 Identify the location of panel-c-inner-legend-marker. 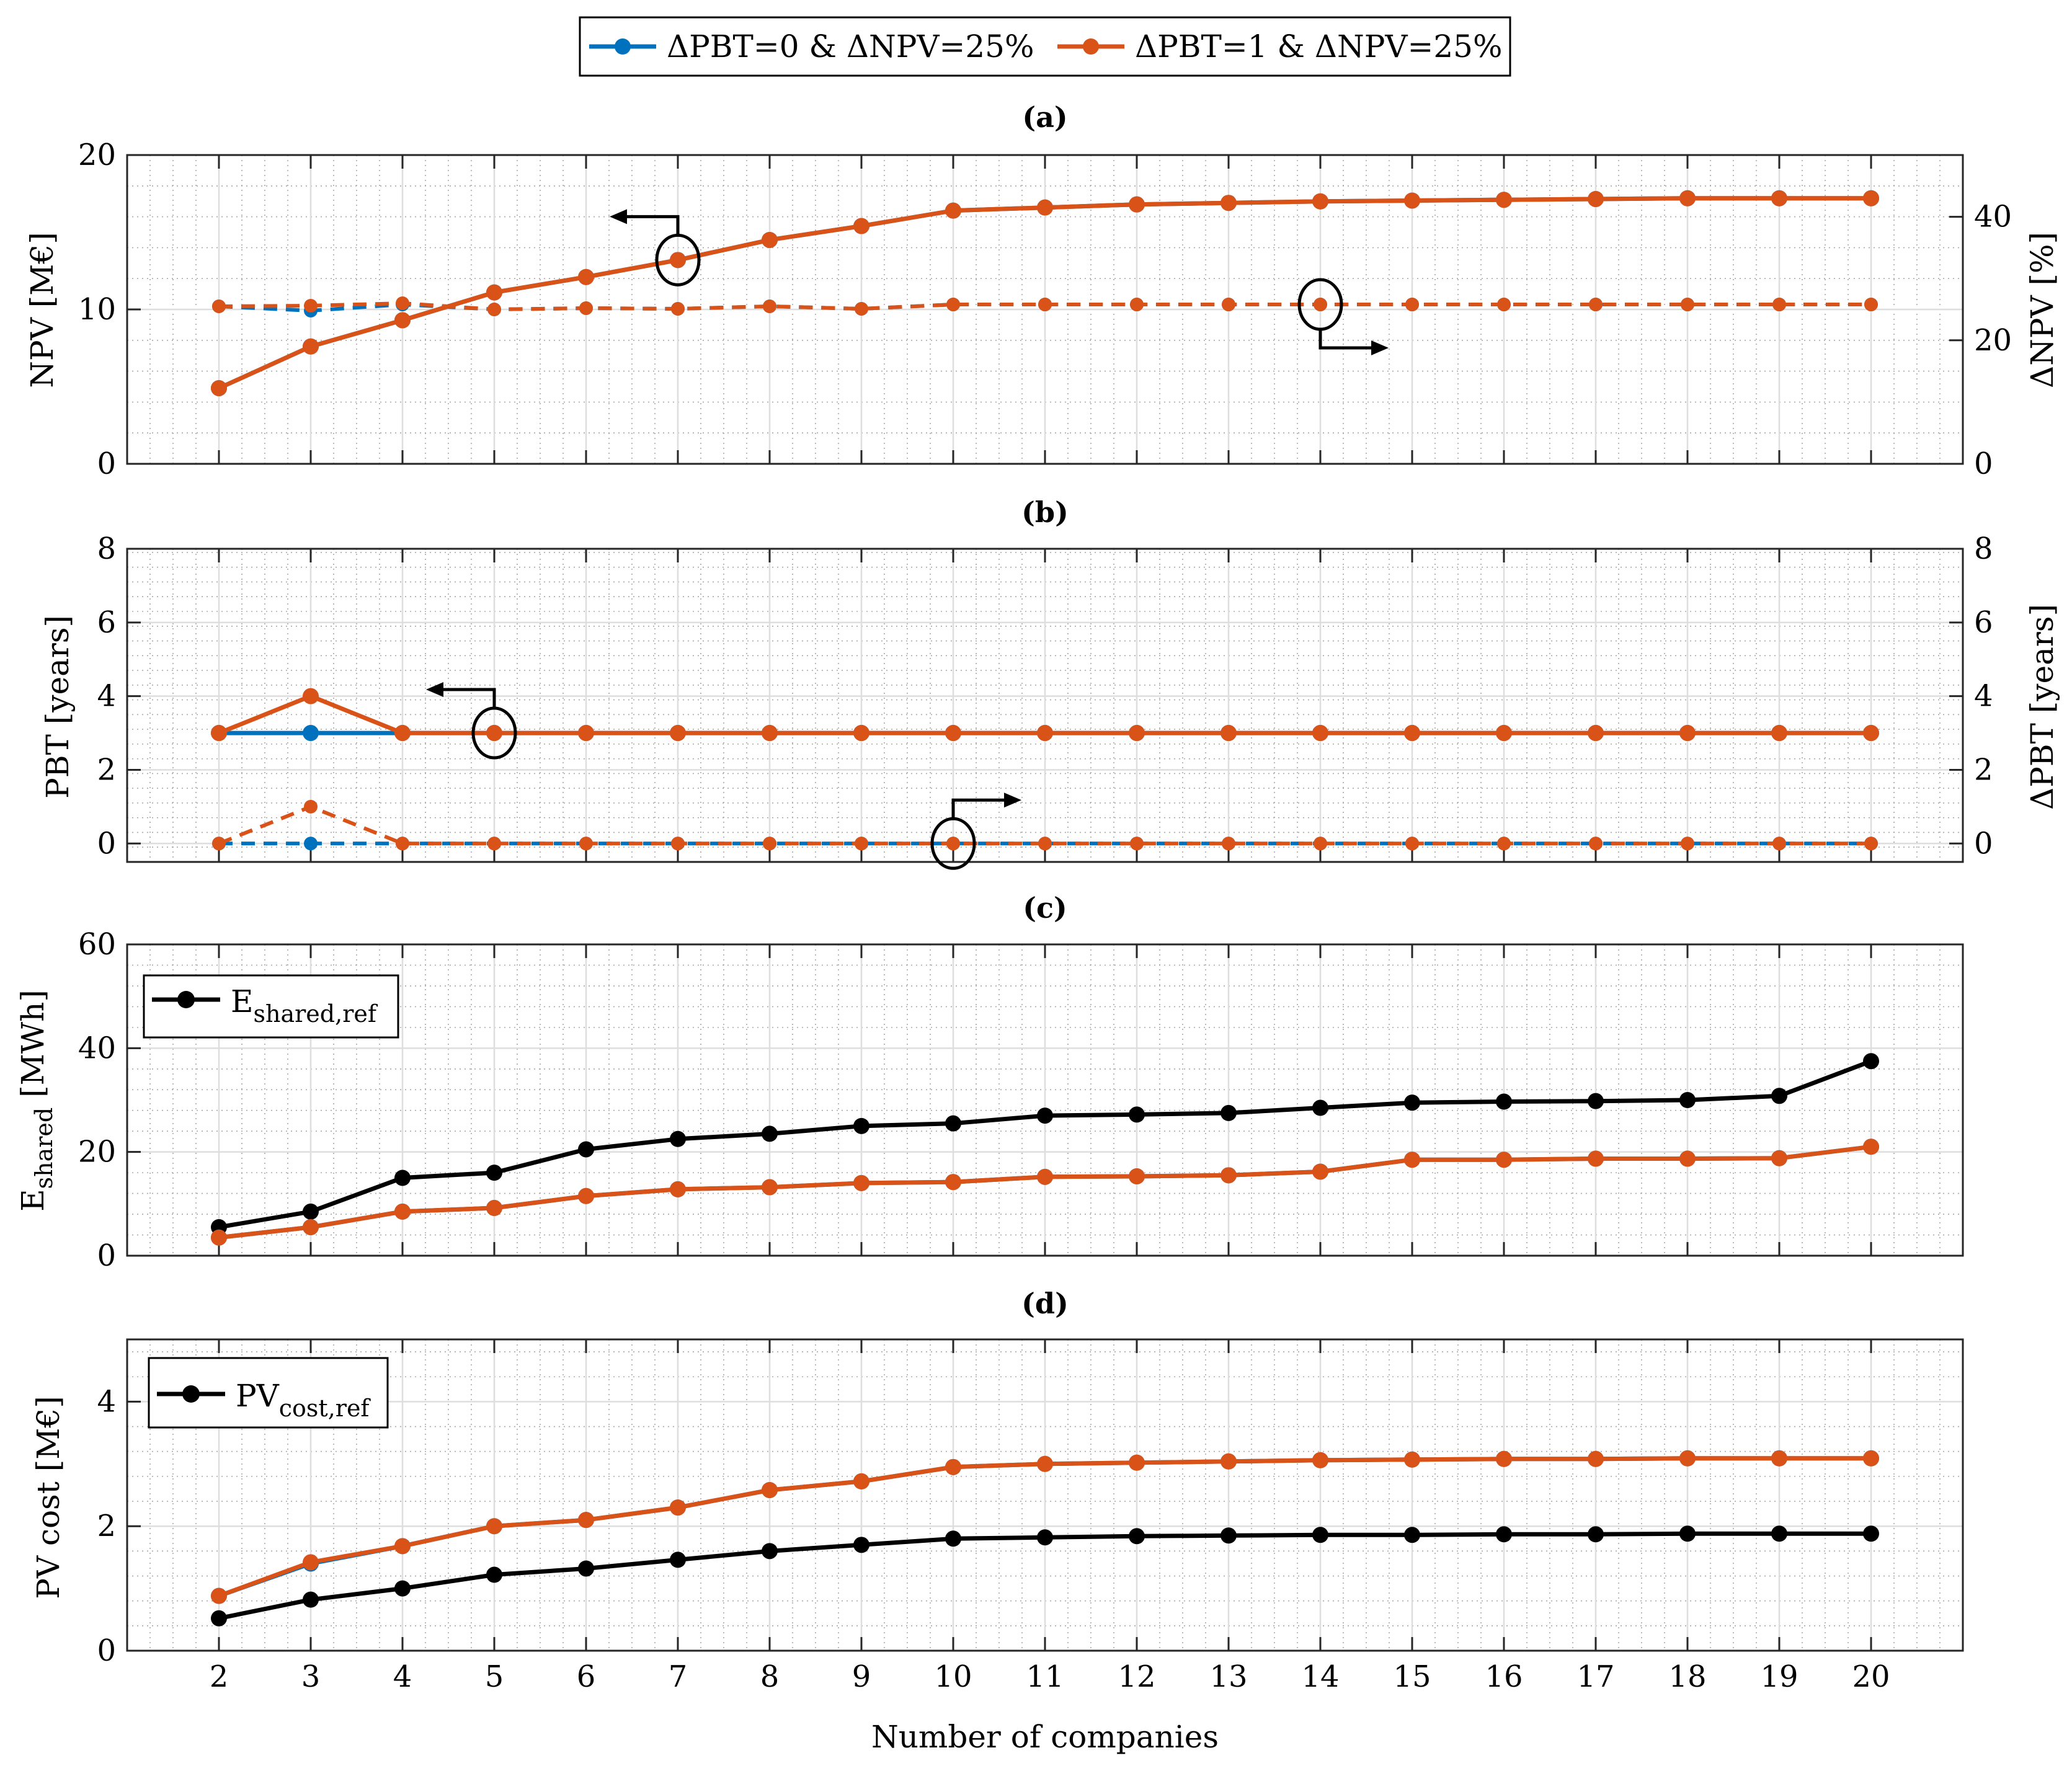
(186, 999).